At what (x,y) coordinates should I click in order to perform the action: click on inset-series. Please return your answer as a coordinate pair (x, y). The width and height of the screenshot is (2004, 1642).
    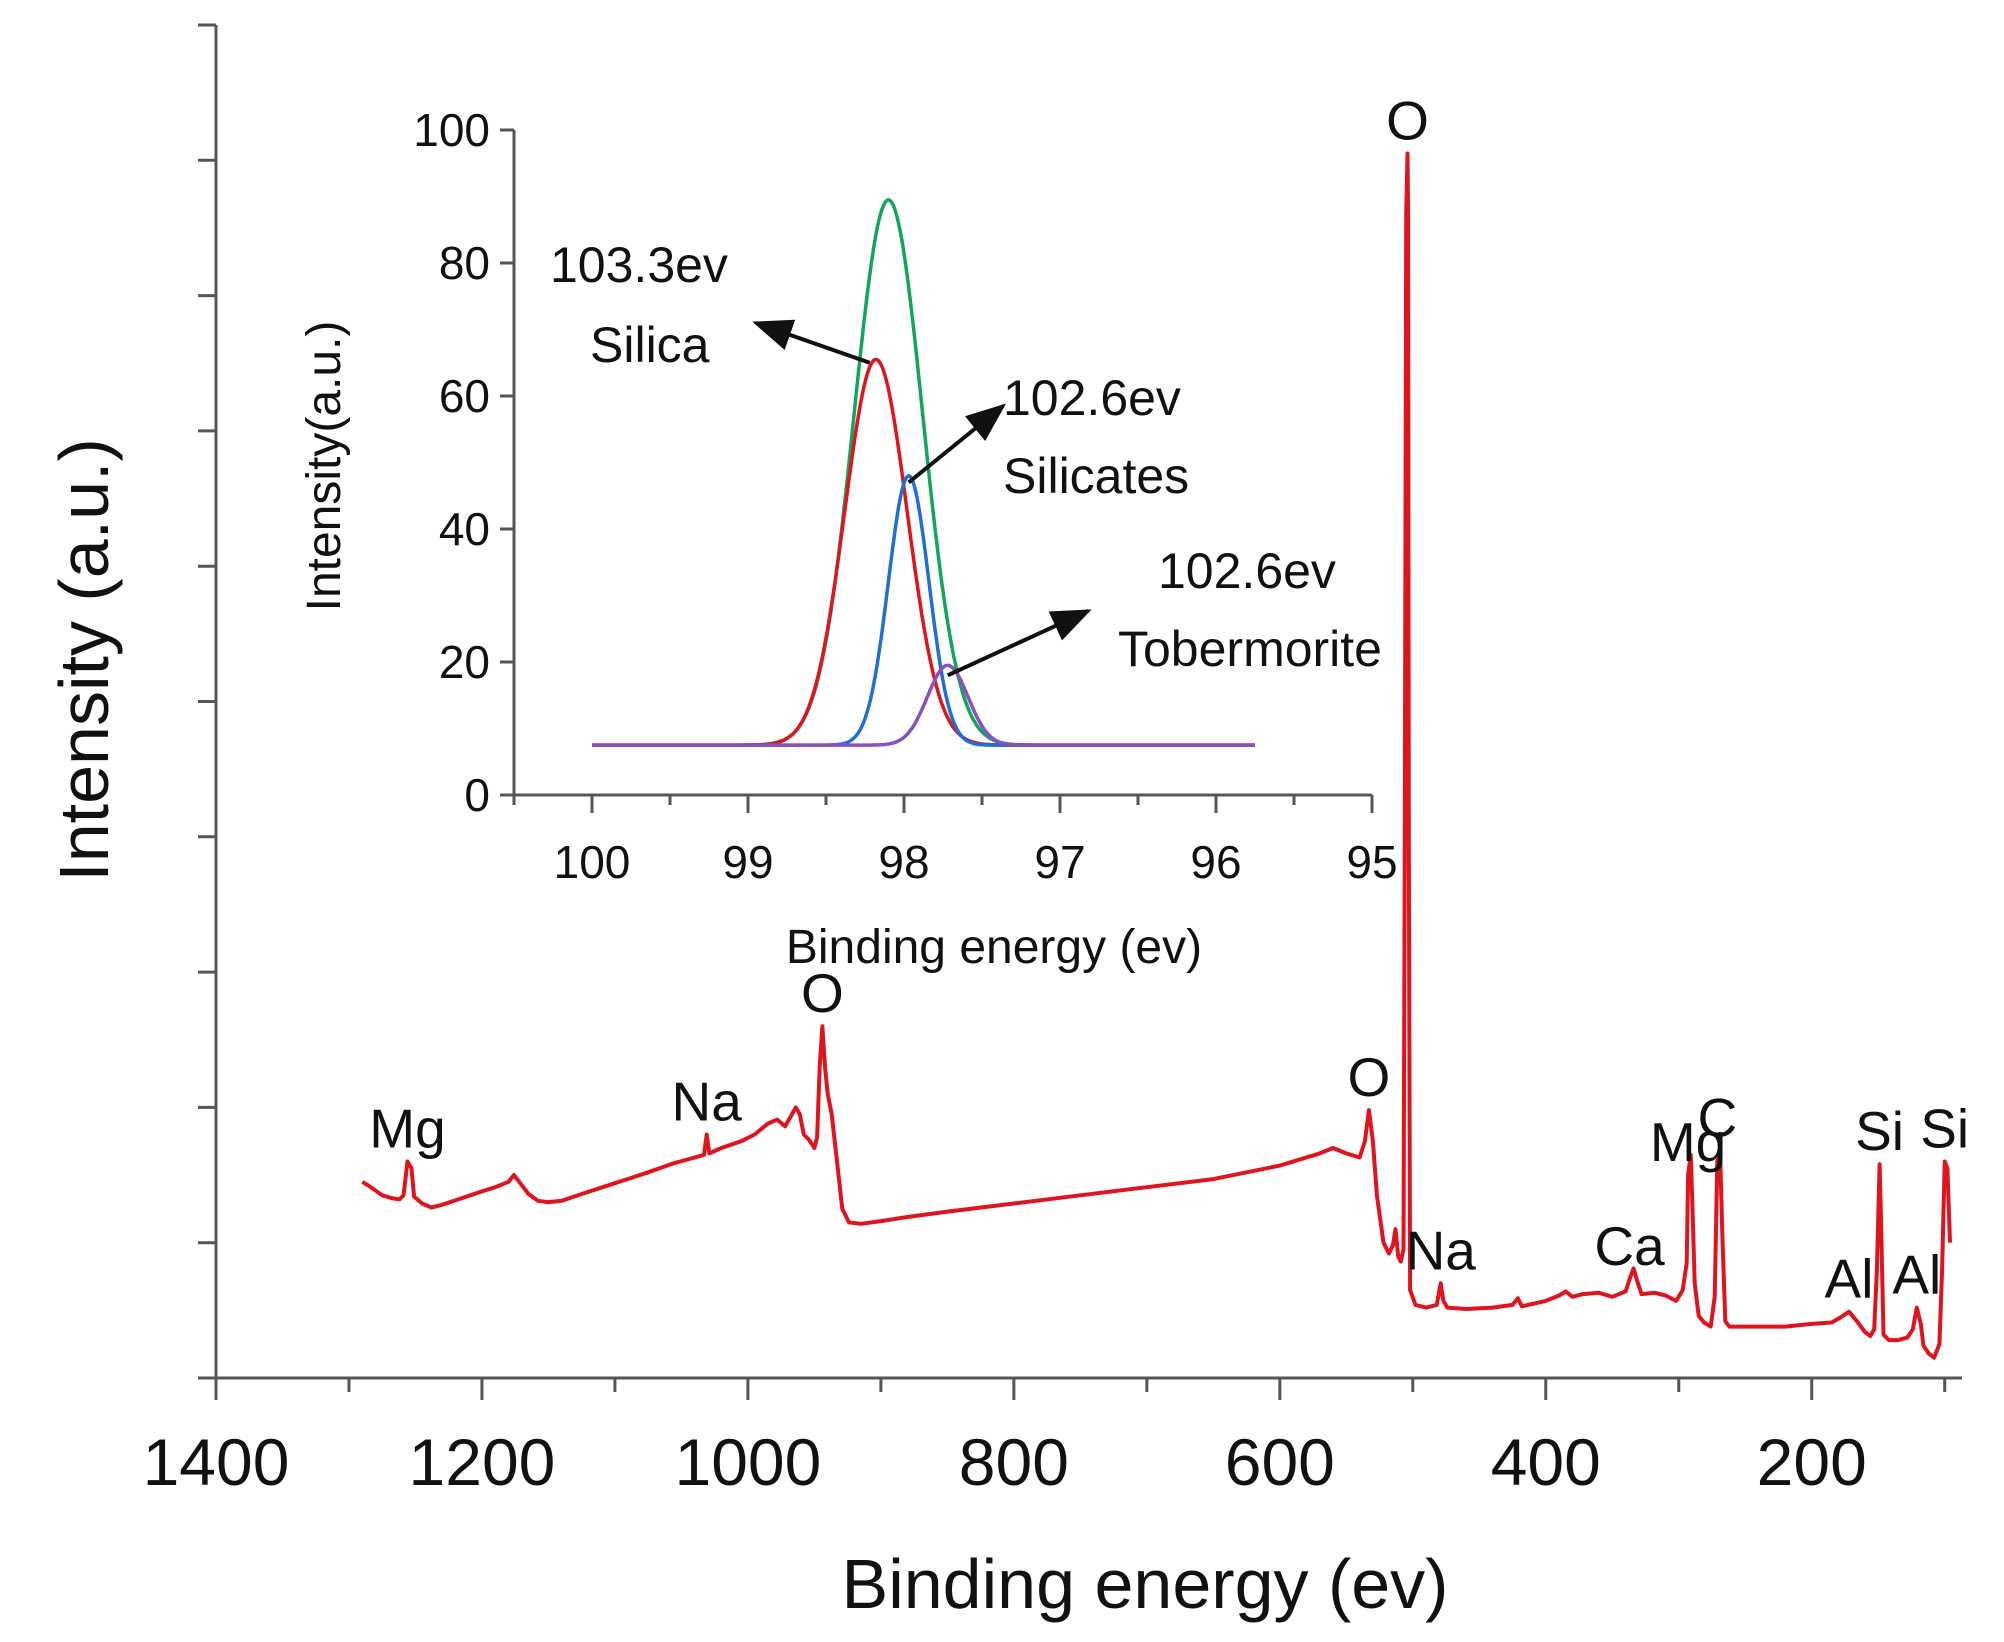
    Looking at the image, I should click on (923, 472).